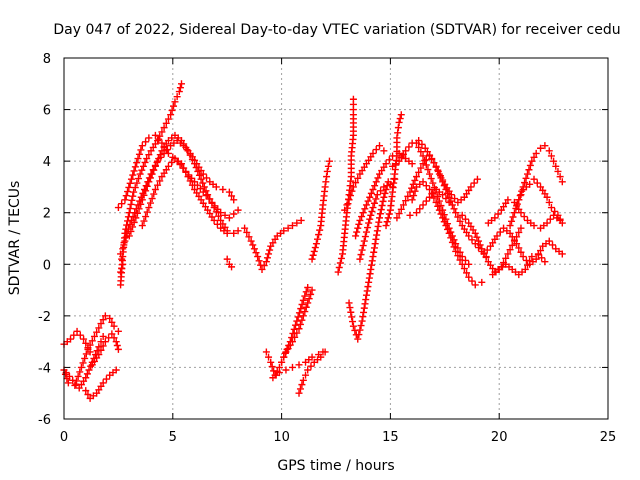  Describe the element at coordinates (47, 59) in the screenshot. I see `y-tick-label: 8` at that location.